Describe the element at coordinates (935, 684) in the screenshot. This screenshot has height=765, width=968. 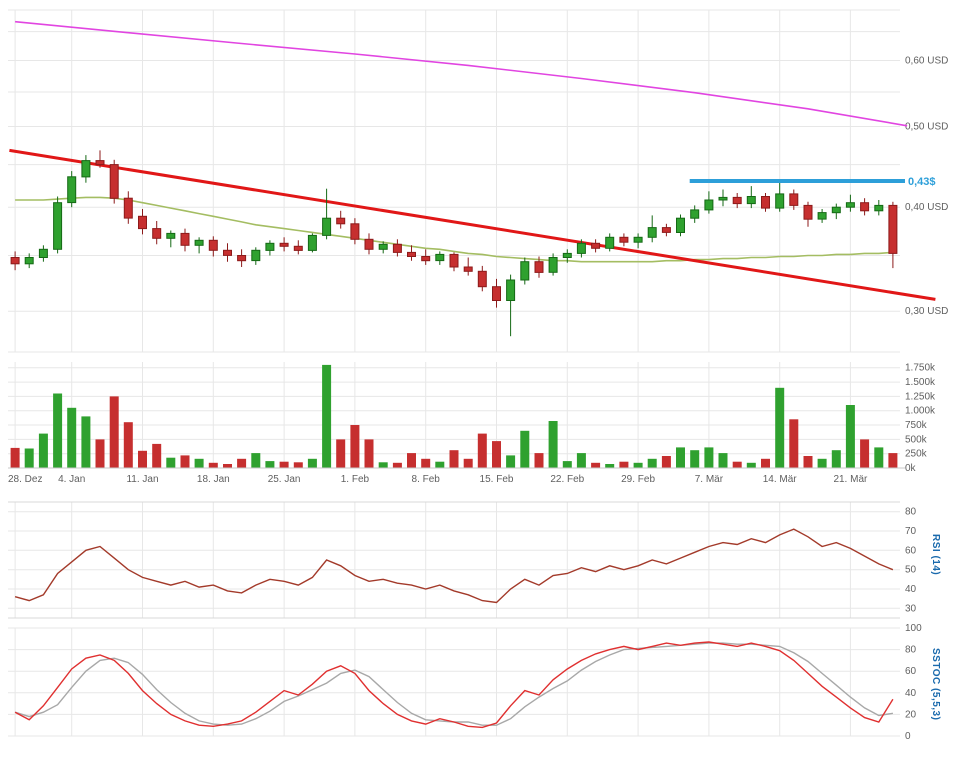
I see `stoch-panel-label: SSTOC (5,5,3)` at that location.